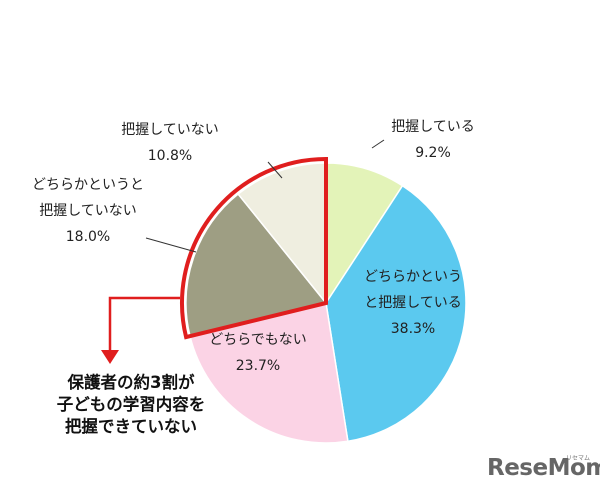  I want to click on annotation-line-2: 子どもの学習内容を, so click(131, 404).